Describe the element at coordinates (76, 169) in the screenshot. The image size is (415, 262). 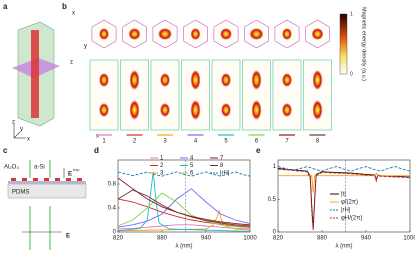
I see `field-sup: exp` at that location.